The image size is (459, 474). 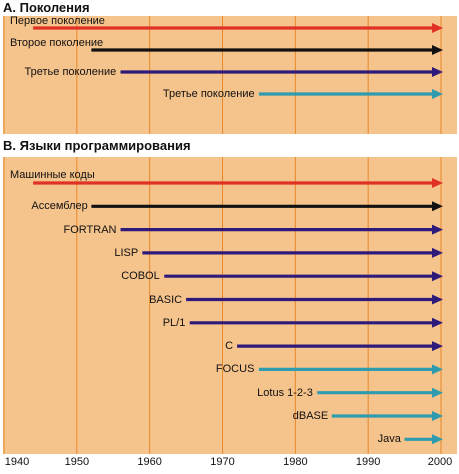 I want to click on bar-label-fortran: FORTRAN, so click(x=90, y=229).